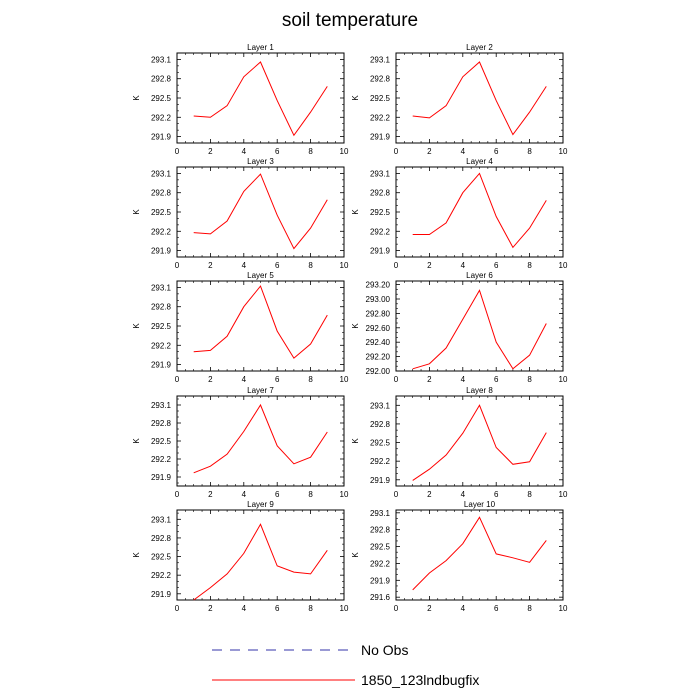 Image resolution: width=700 pixels, height=700 pixels. I want to click on y-tick-label: 291.6, so click(380, 597).